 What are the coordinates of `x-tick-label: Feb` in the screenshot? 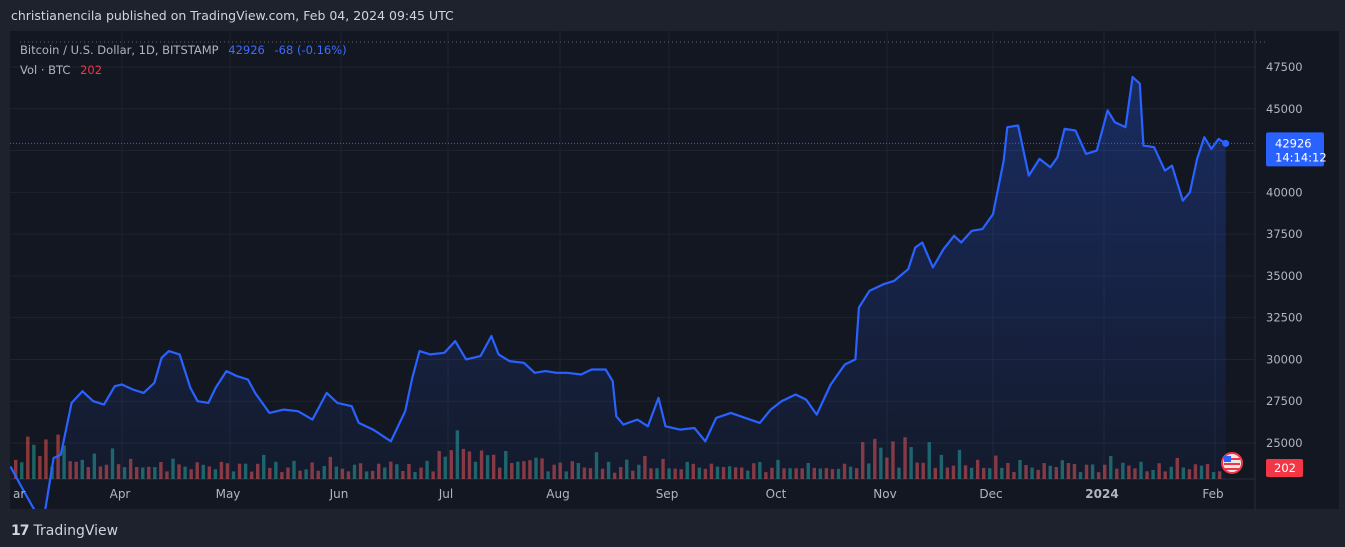 It's located at (1212, 494).